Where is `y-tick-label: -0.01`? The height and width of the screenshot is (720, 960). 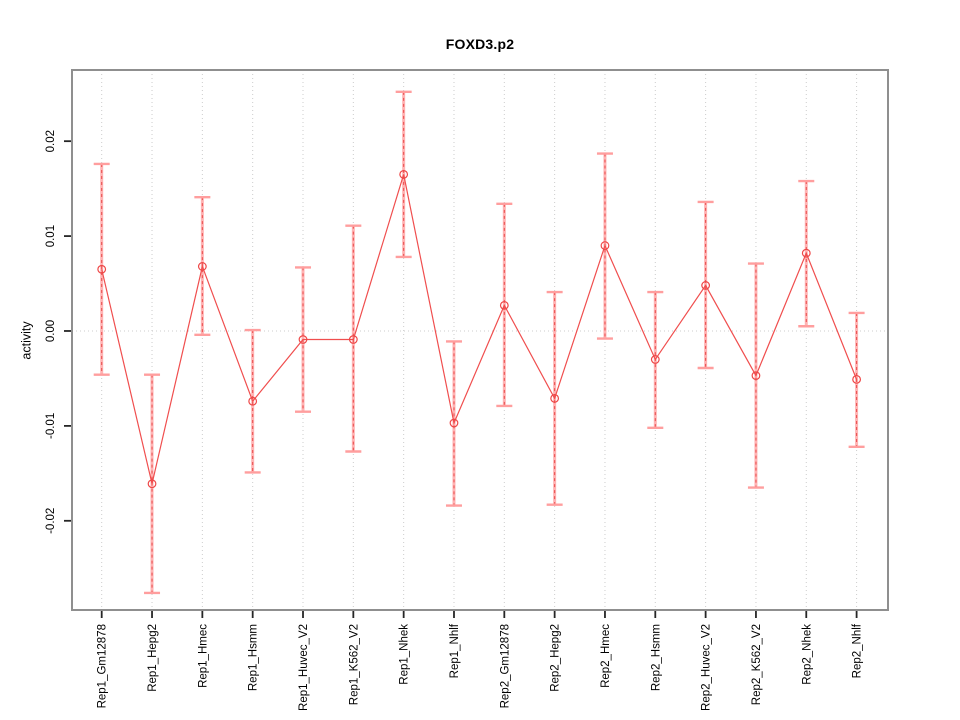
y-tick-label: -0.01 is located at coordinates (51, 426).